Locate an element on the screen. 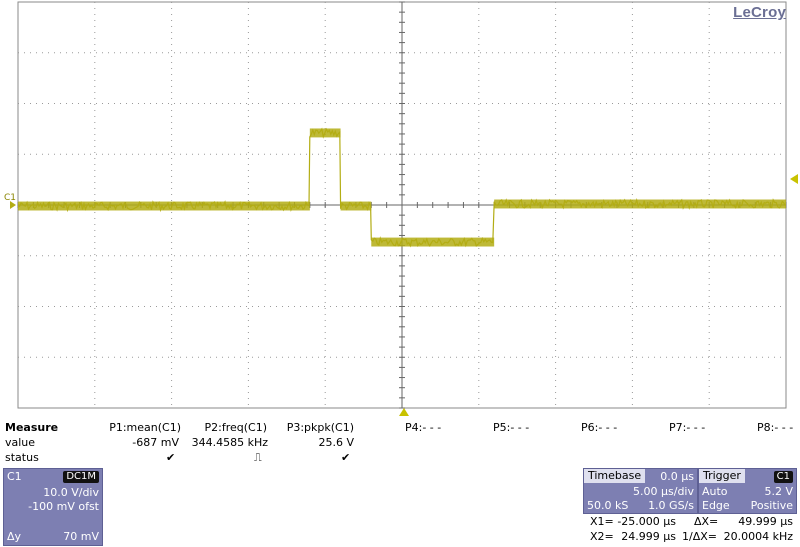 The height and width of the screenshot is (547, 800). p1-value: -687 mV is located at coordinates (155, 442).